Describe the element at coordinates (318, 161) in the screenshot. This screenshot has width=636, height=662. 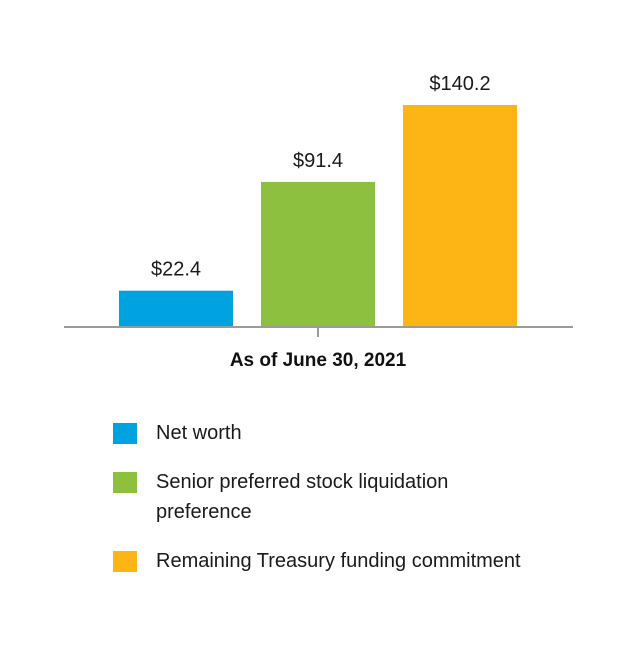
I see `value-label-senior-preferred-stock-liquidation-preference: $91.4` at that location.